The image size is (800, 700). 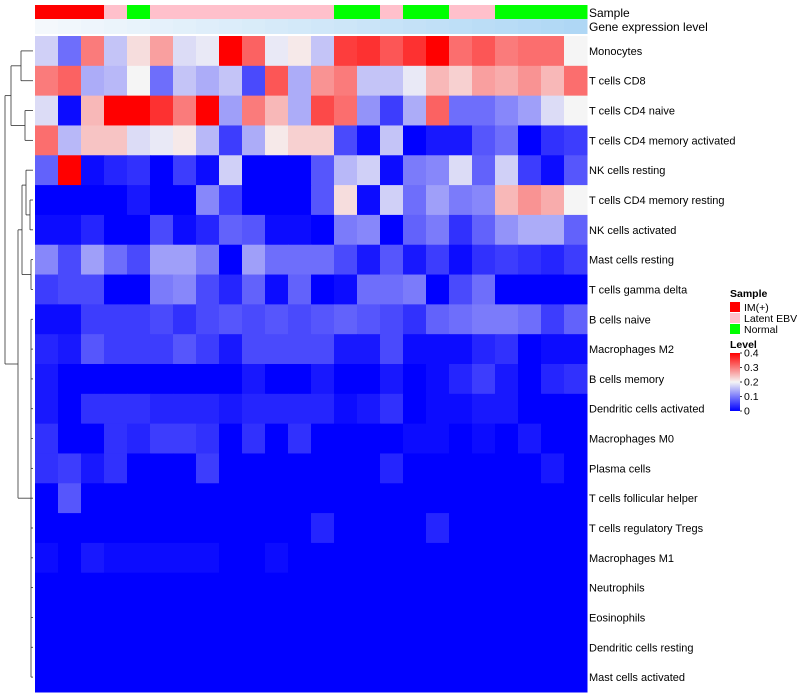 I want to click on row-label: Mast cells resting, so click(x=631, y=261).